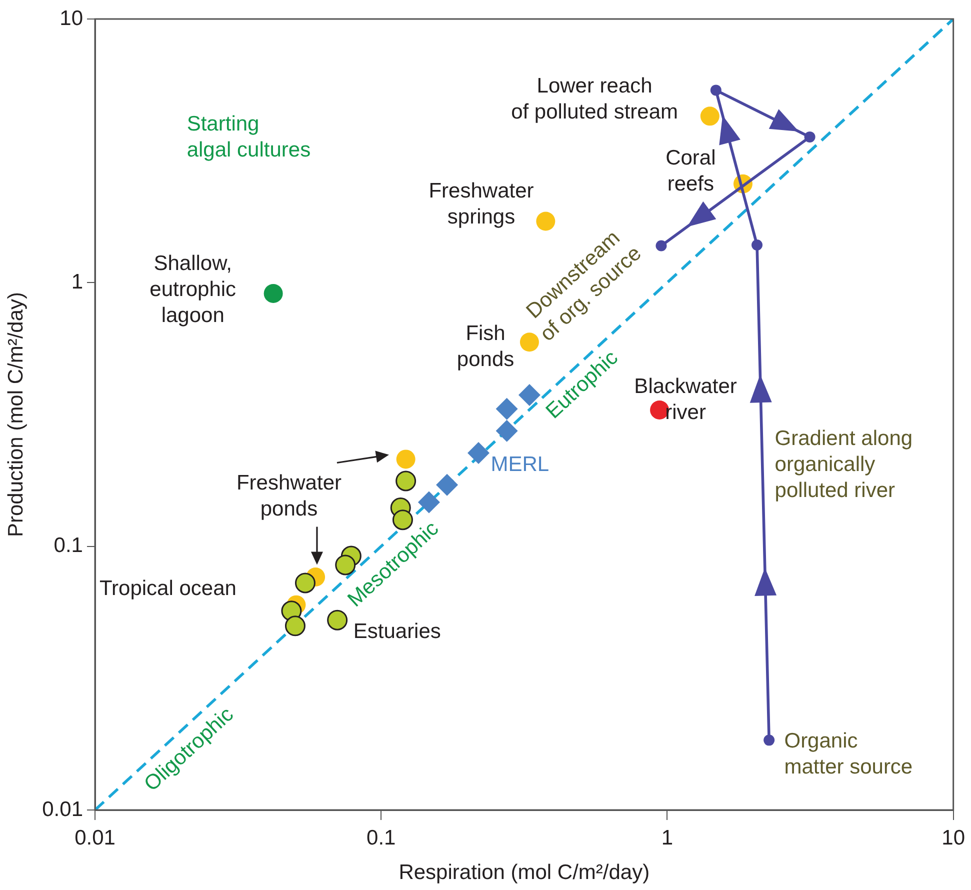 The height and width of the screenshot is (890, 971). What do you see at coordinates (685, 399) in the screenshot?
I see `annotation: Blackwater river` at bounding box center [685, 399].